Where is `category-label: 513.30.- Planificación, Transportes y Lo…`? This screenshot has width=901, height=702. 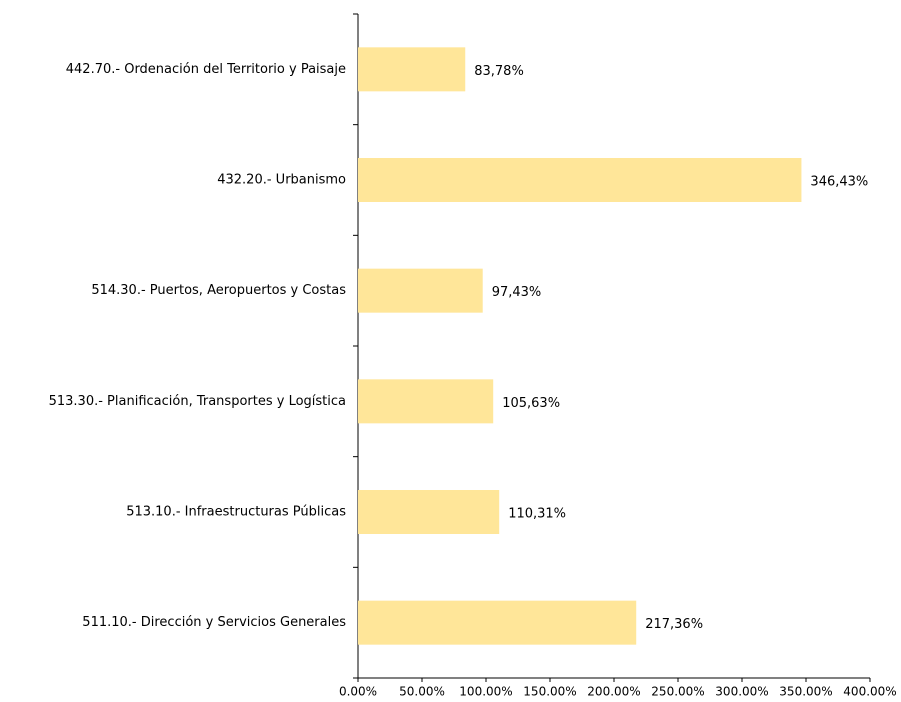 category-label: 513.30.- Planificación, Transportes y Lo… is located at coordinates (197, 401).